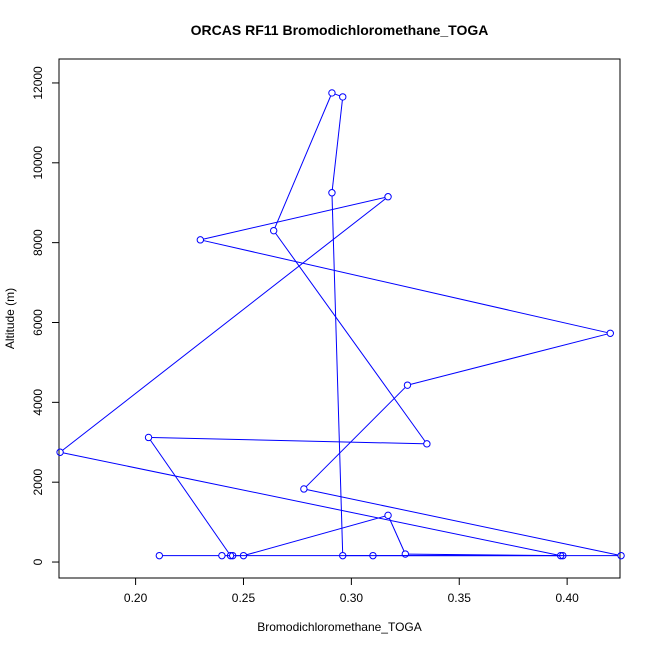 The width and height of the screenshot is (650, 655). I want to click on x-tick-label: 0.35, so click(460, 598).